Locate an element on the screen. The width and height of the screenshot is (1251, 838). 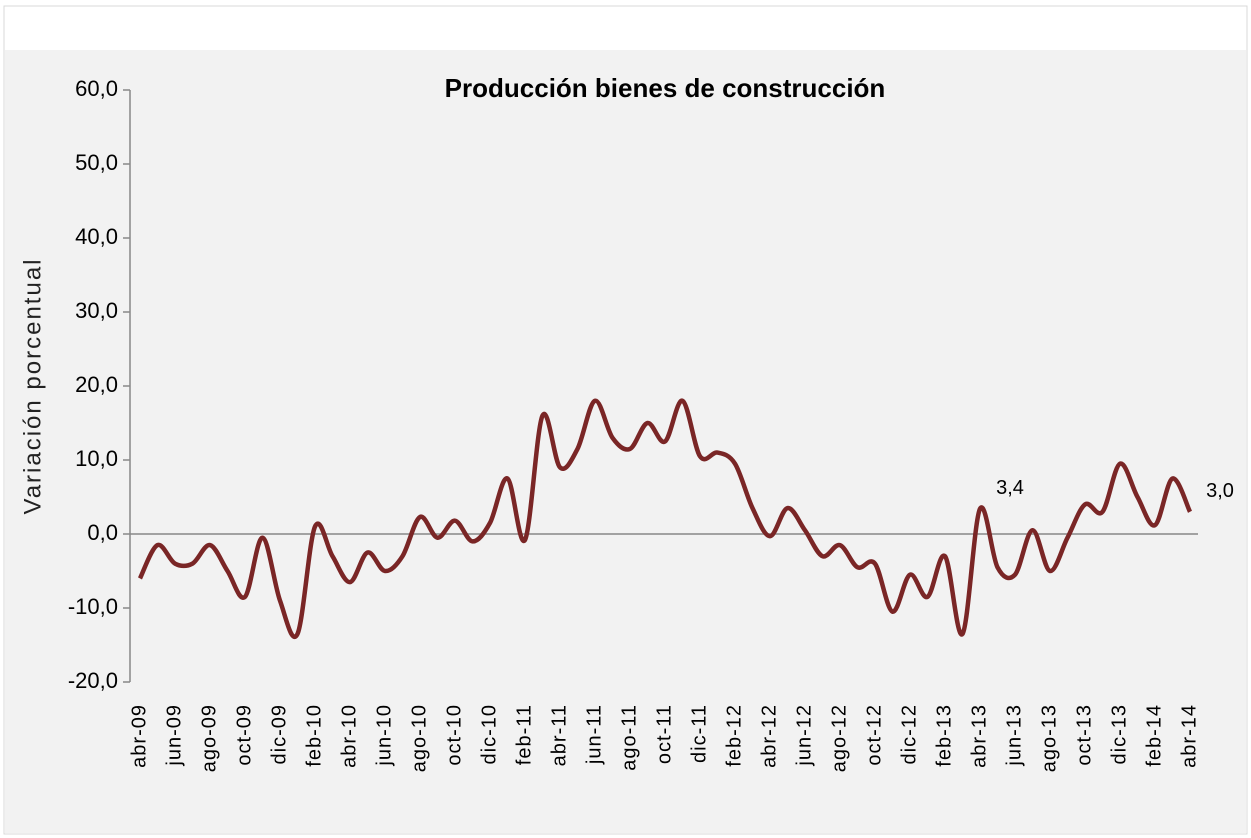
x-tick-label: abr-14 is located at coordinates (1189, 736).